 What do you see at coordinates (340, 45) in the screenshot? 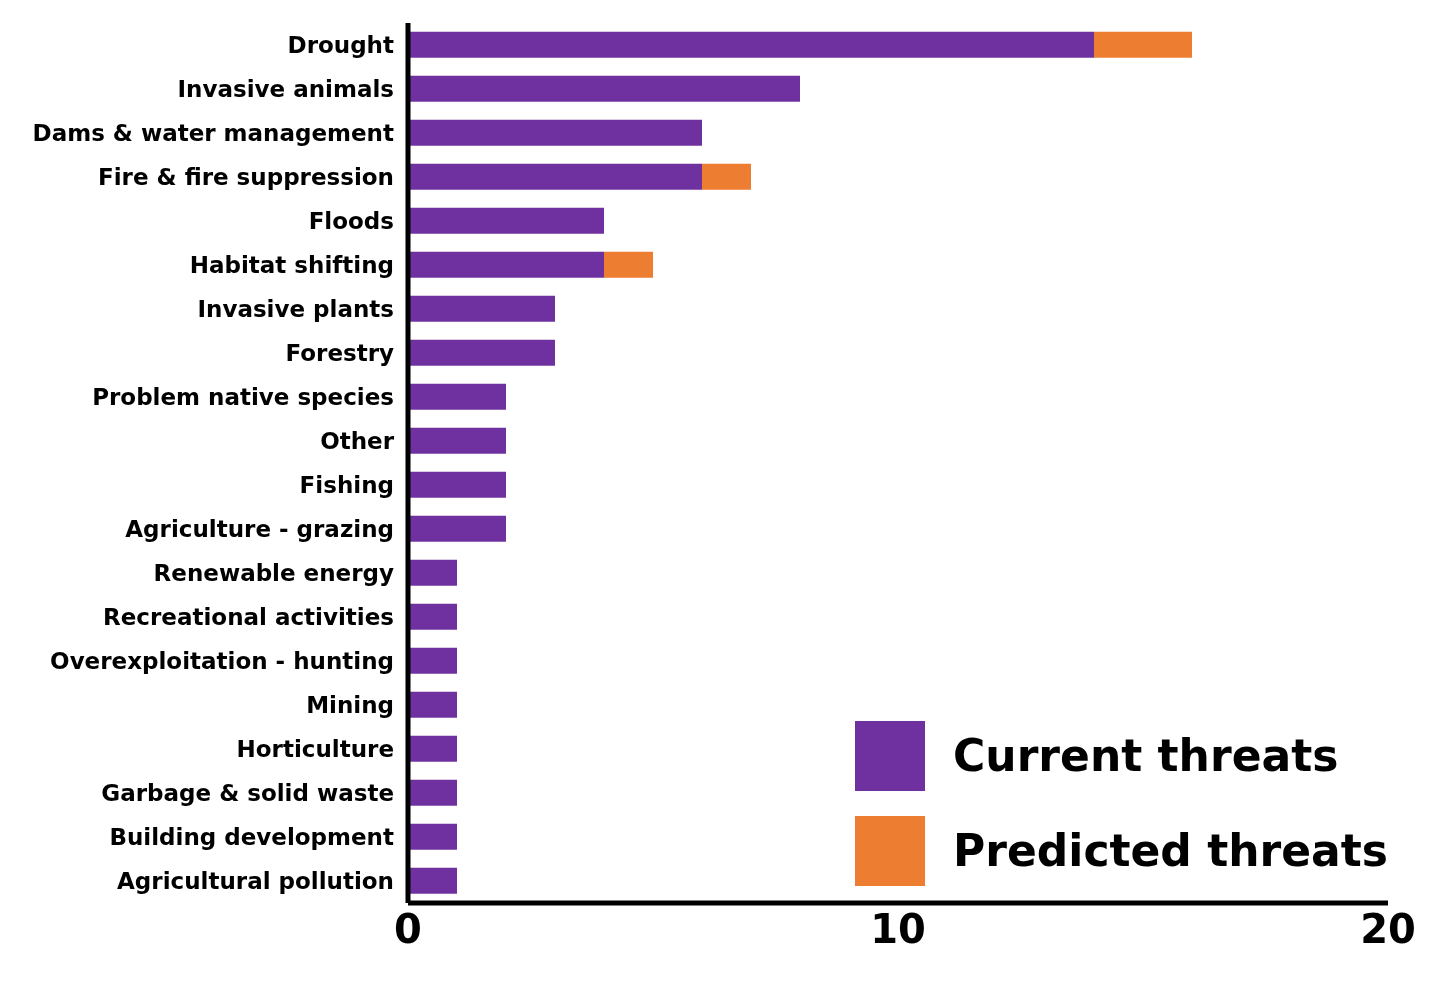
I see `y-tick-label: Drought` at bounding box center [340, 45].